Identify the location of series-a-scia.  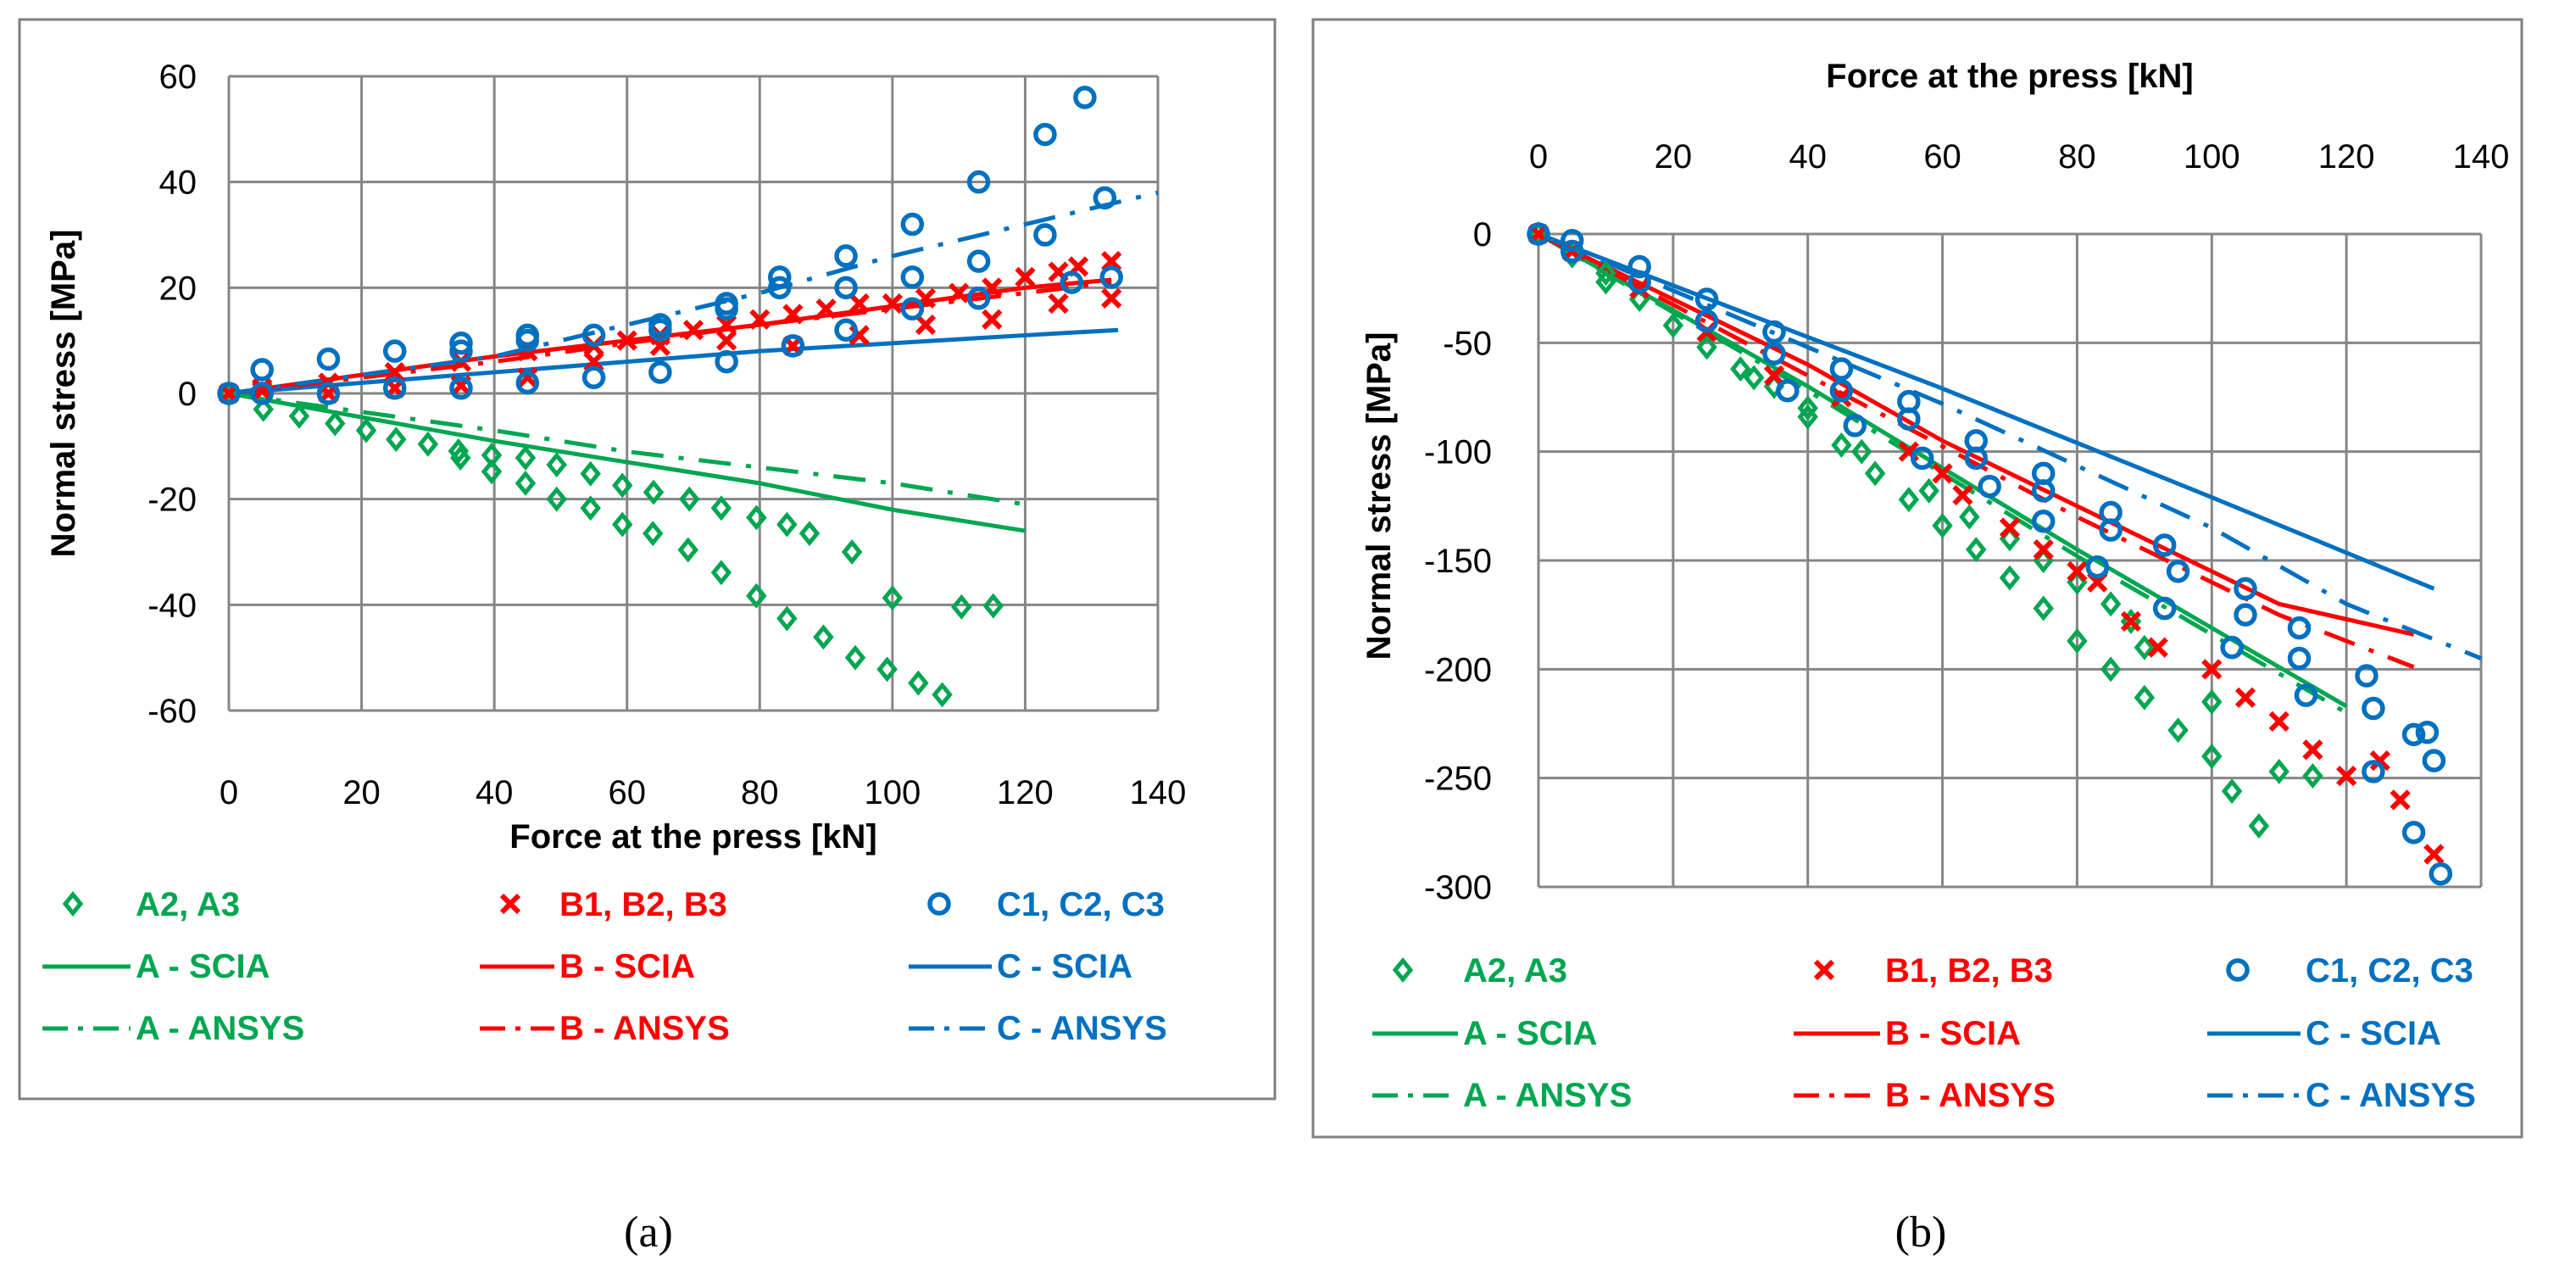
(627, 462).